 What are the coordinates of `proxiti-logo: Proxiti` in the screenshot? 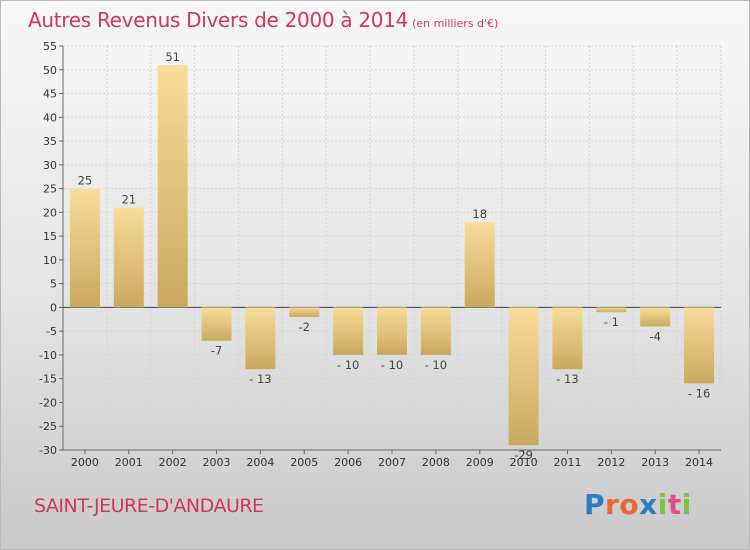 It's located at (638, 504).